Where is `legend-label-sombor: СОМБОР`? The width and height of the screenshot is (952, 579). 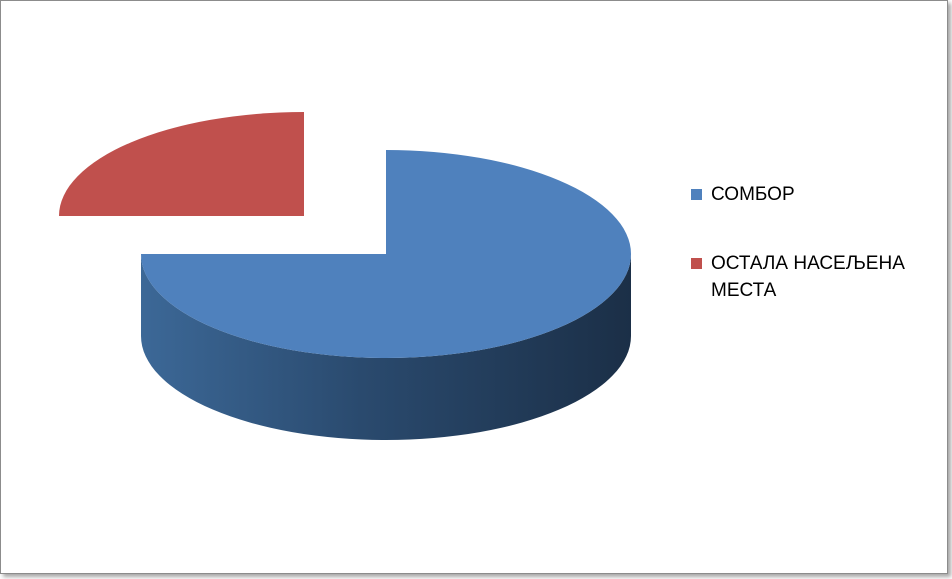 legend-label-sombor: СОМБОР is located at coordinates (753, 194).